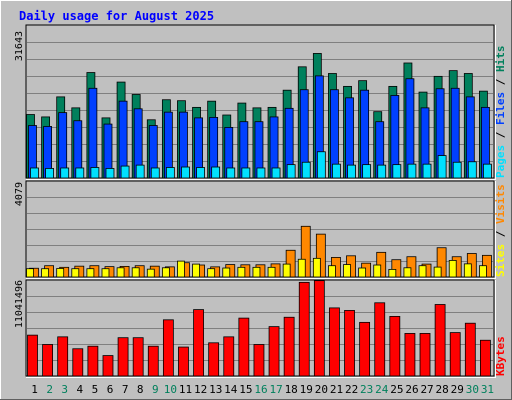 This screenshot has width=512, height=400. I want to click on x-tick-label: 8, so click(140, 389).